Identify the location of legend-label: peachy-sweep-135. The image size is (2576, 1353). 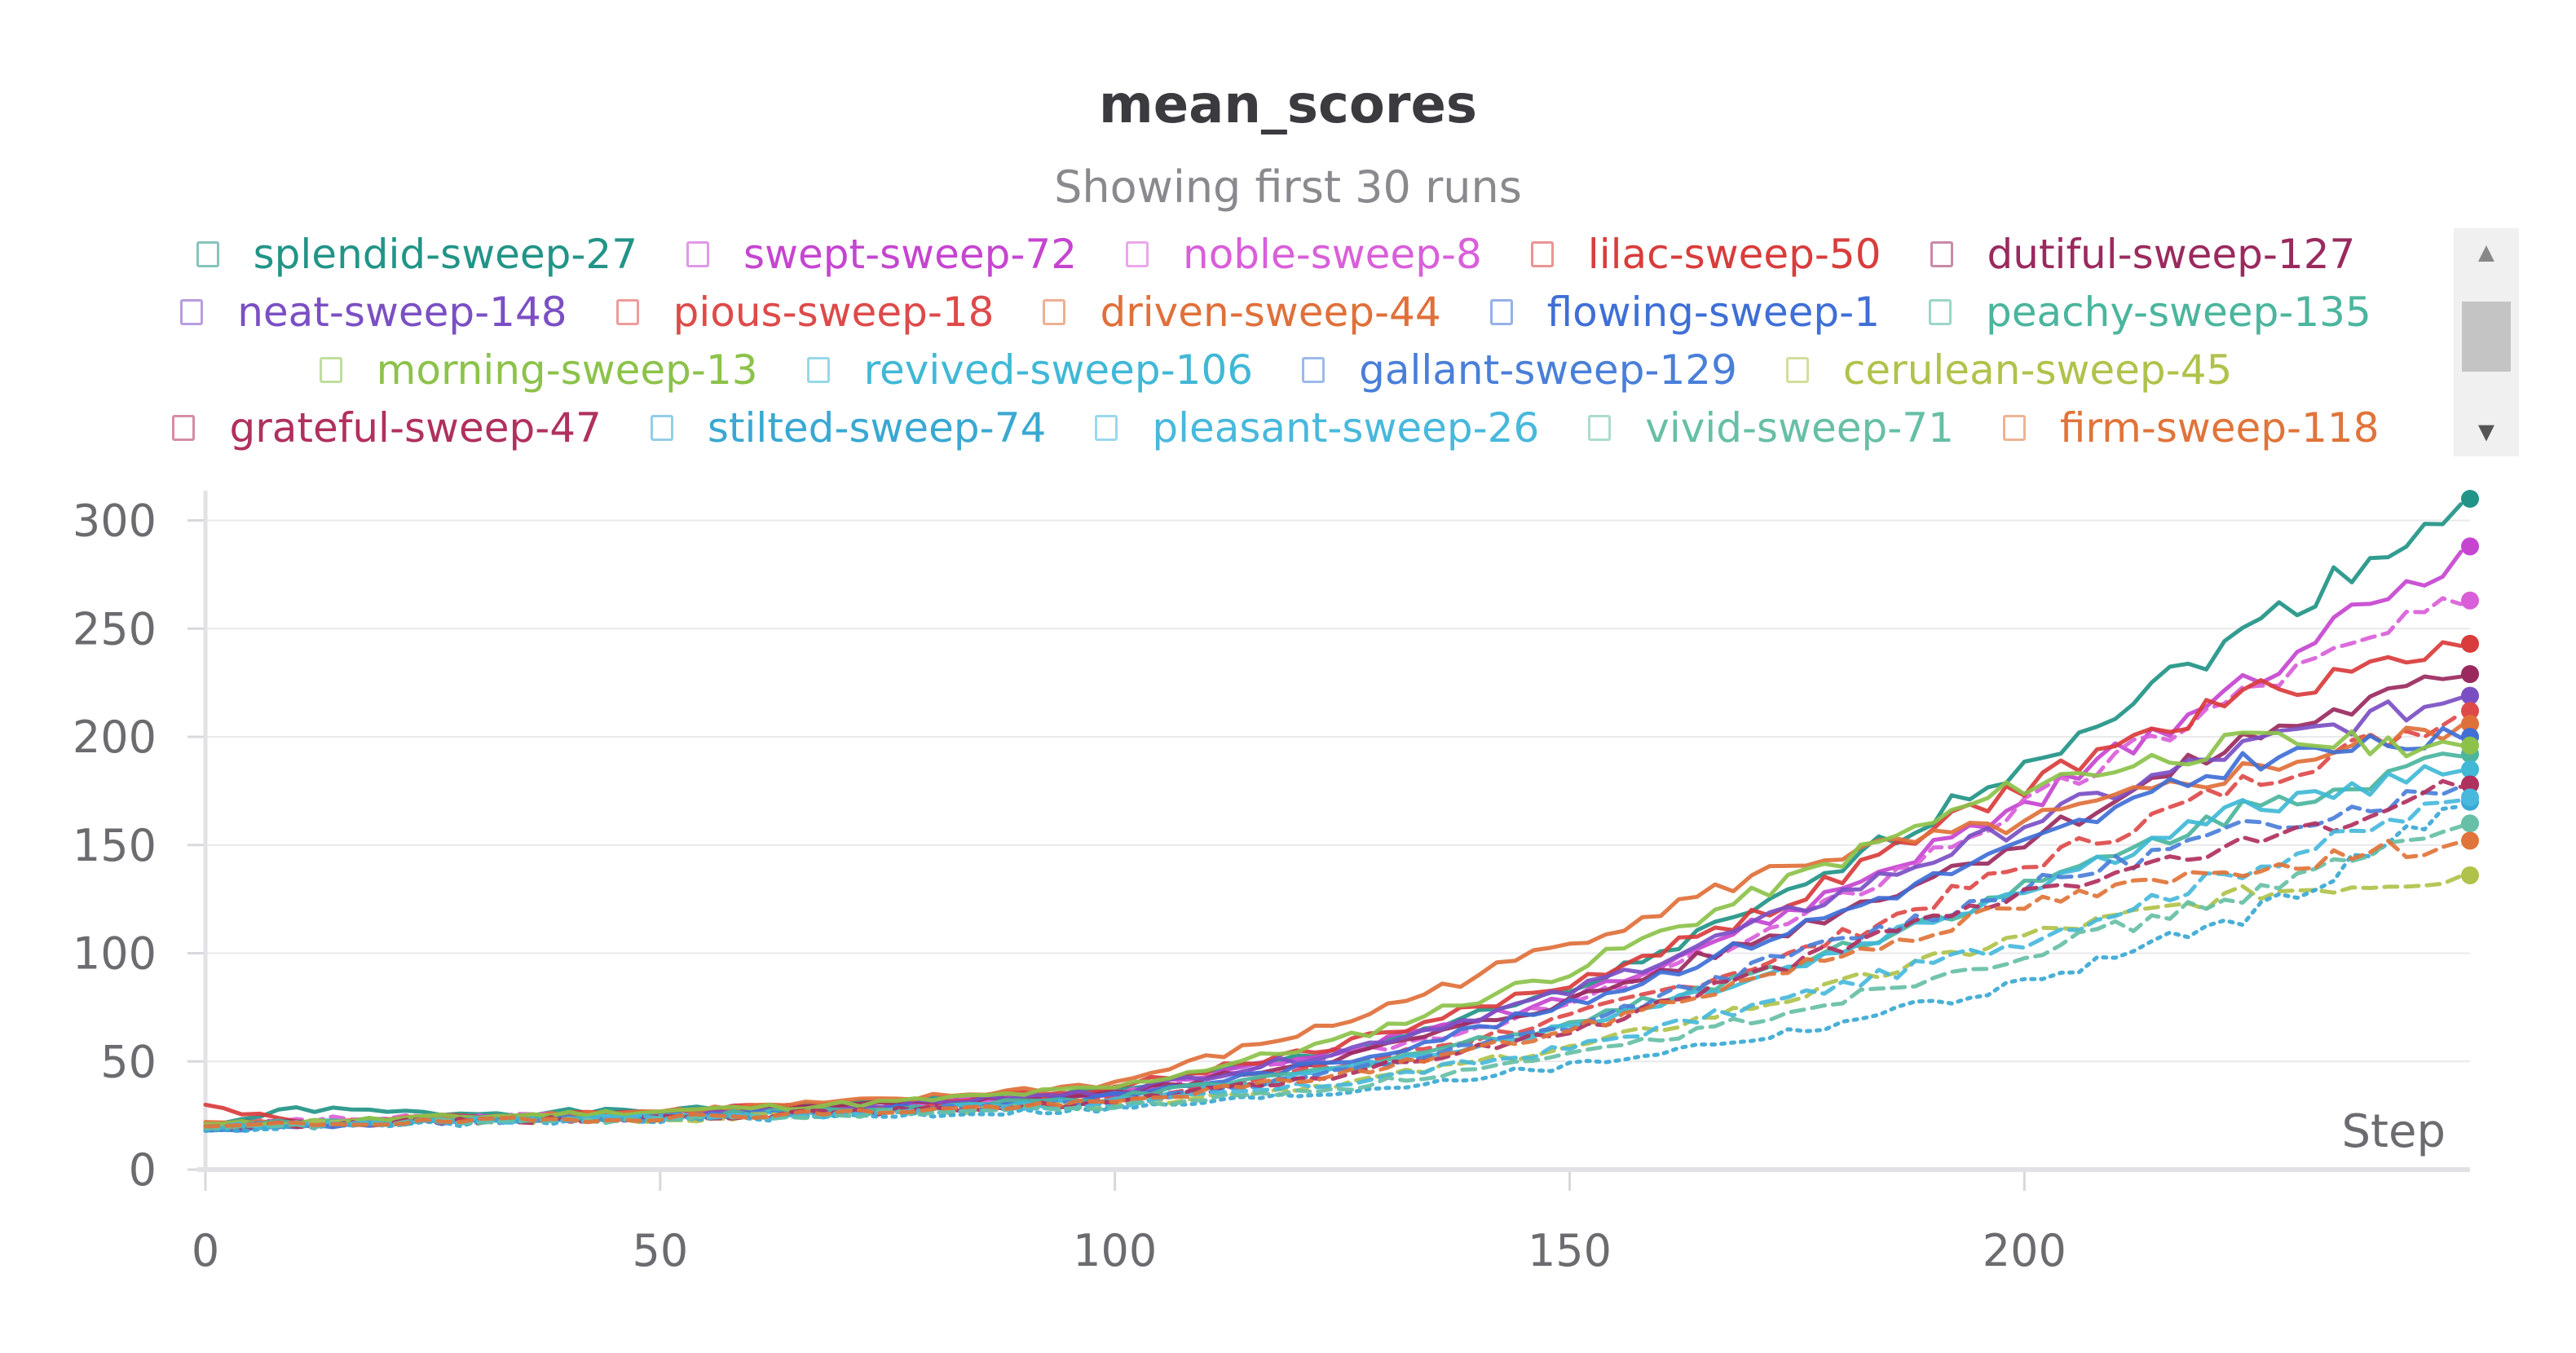
(2178, 312).